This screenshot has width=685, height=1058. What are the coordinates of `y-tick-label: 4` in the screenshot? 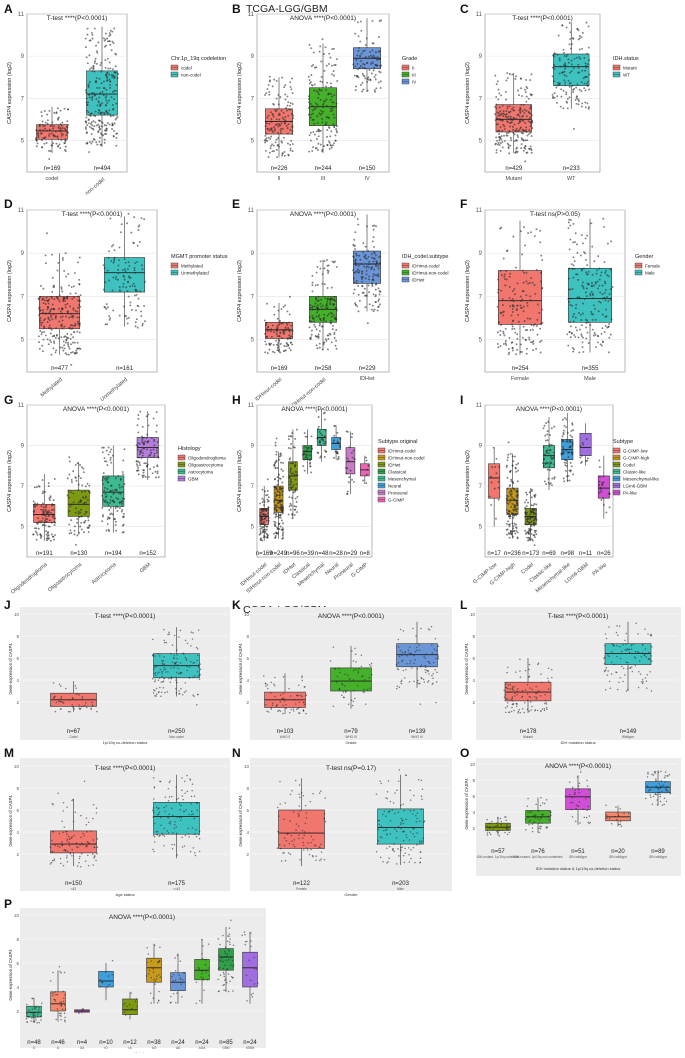 It's located at (247, 680).